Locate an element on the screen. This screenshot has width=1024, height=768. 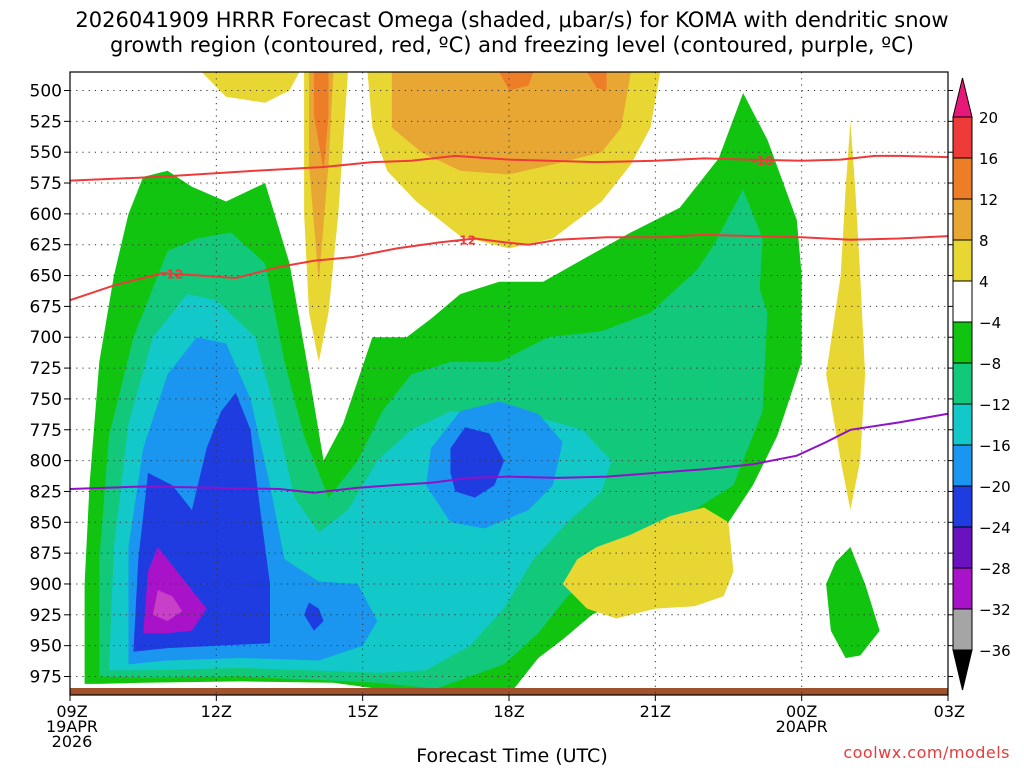
label-minus12-a: -12 is located at coordinates (465, 241).